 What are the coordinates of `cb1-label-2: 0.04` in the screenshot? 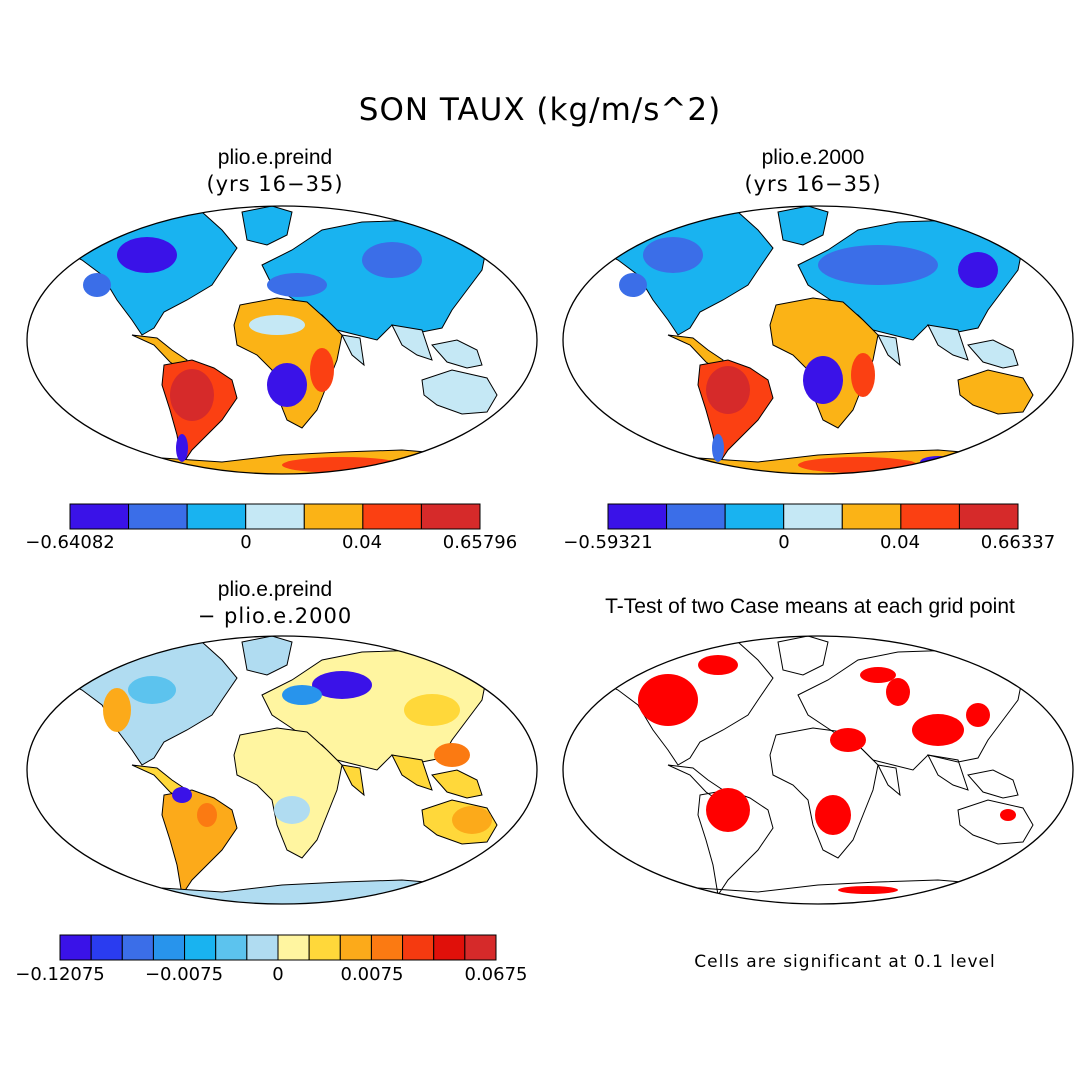 It's located at (362, 542).